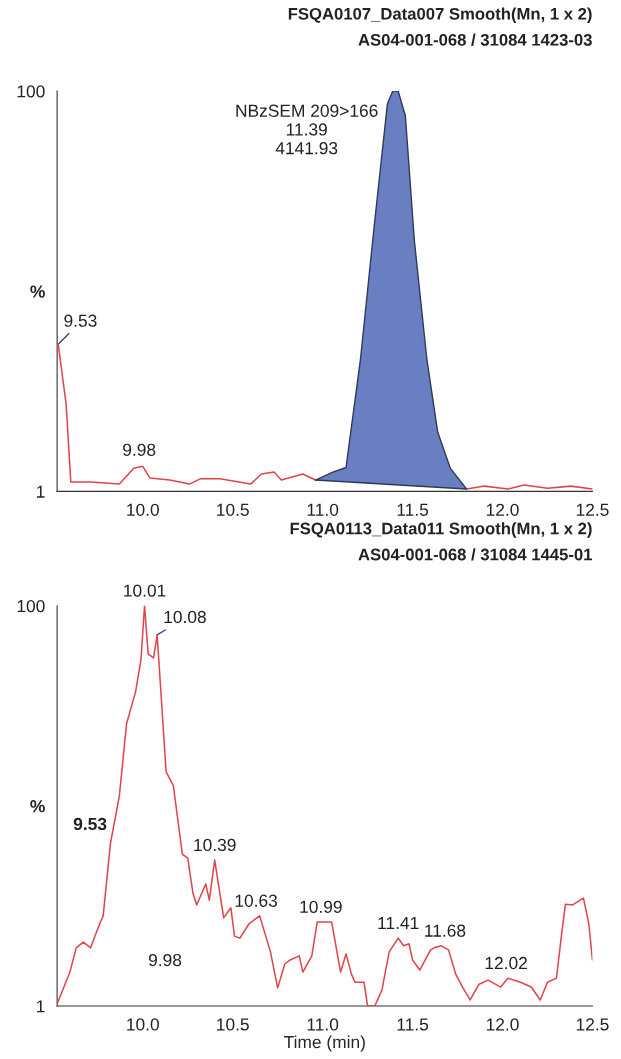 This screenshot has height=1059, width=621. What do you see at coordinates (440, 15) in the screenshot?
I see `chart-title: FSQA0107_Data007 Smooth(Mn, 1 x 2)` at bounding box center [440, 15].